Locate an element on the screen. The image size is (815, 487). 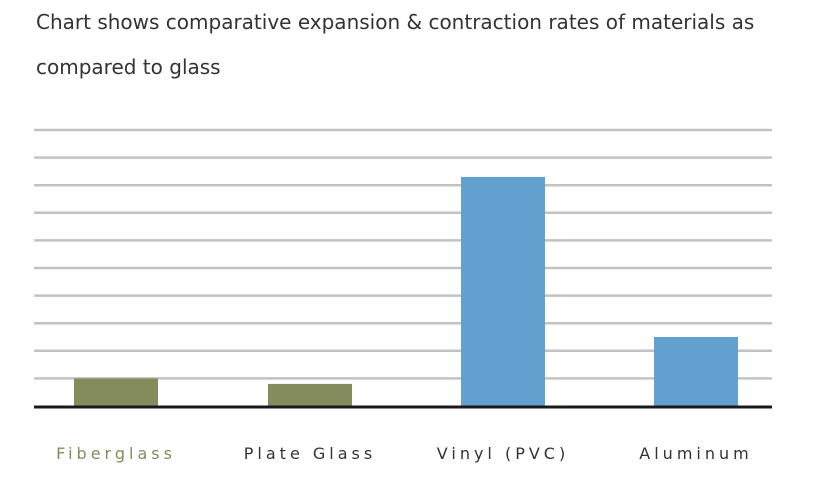
x-tick-label: Vinyl (PVC) is located at coordinates (503, 453).